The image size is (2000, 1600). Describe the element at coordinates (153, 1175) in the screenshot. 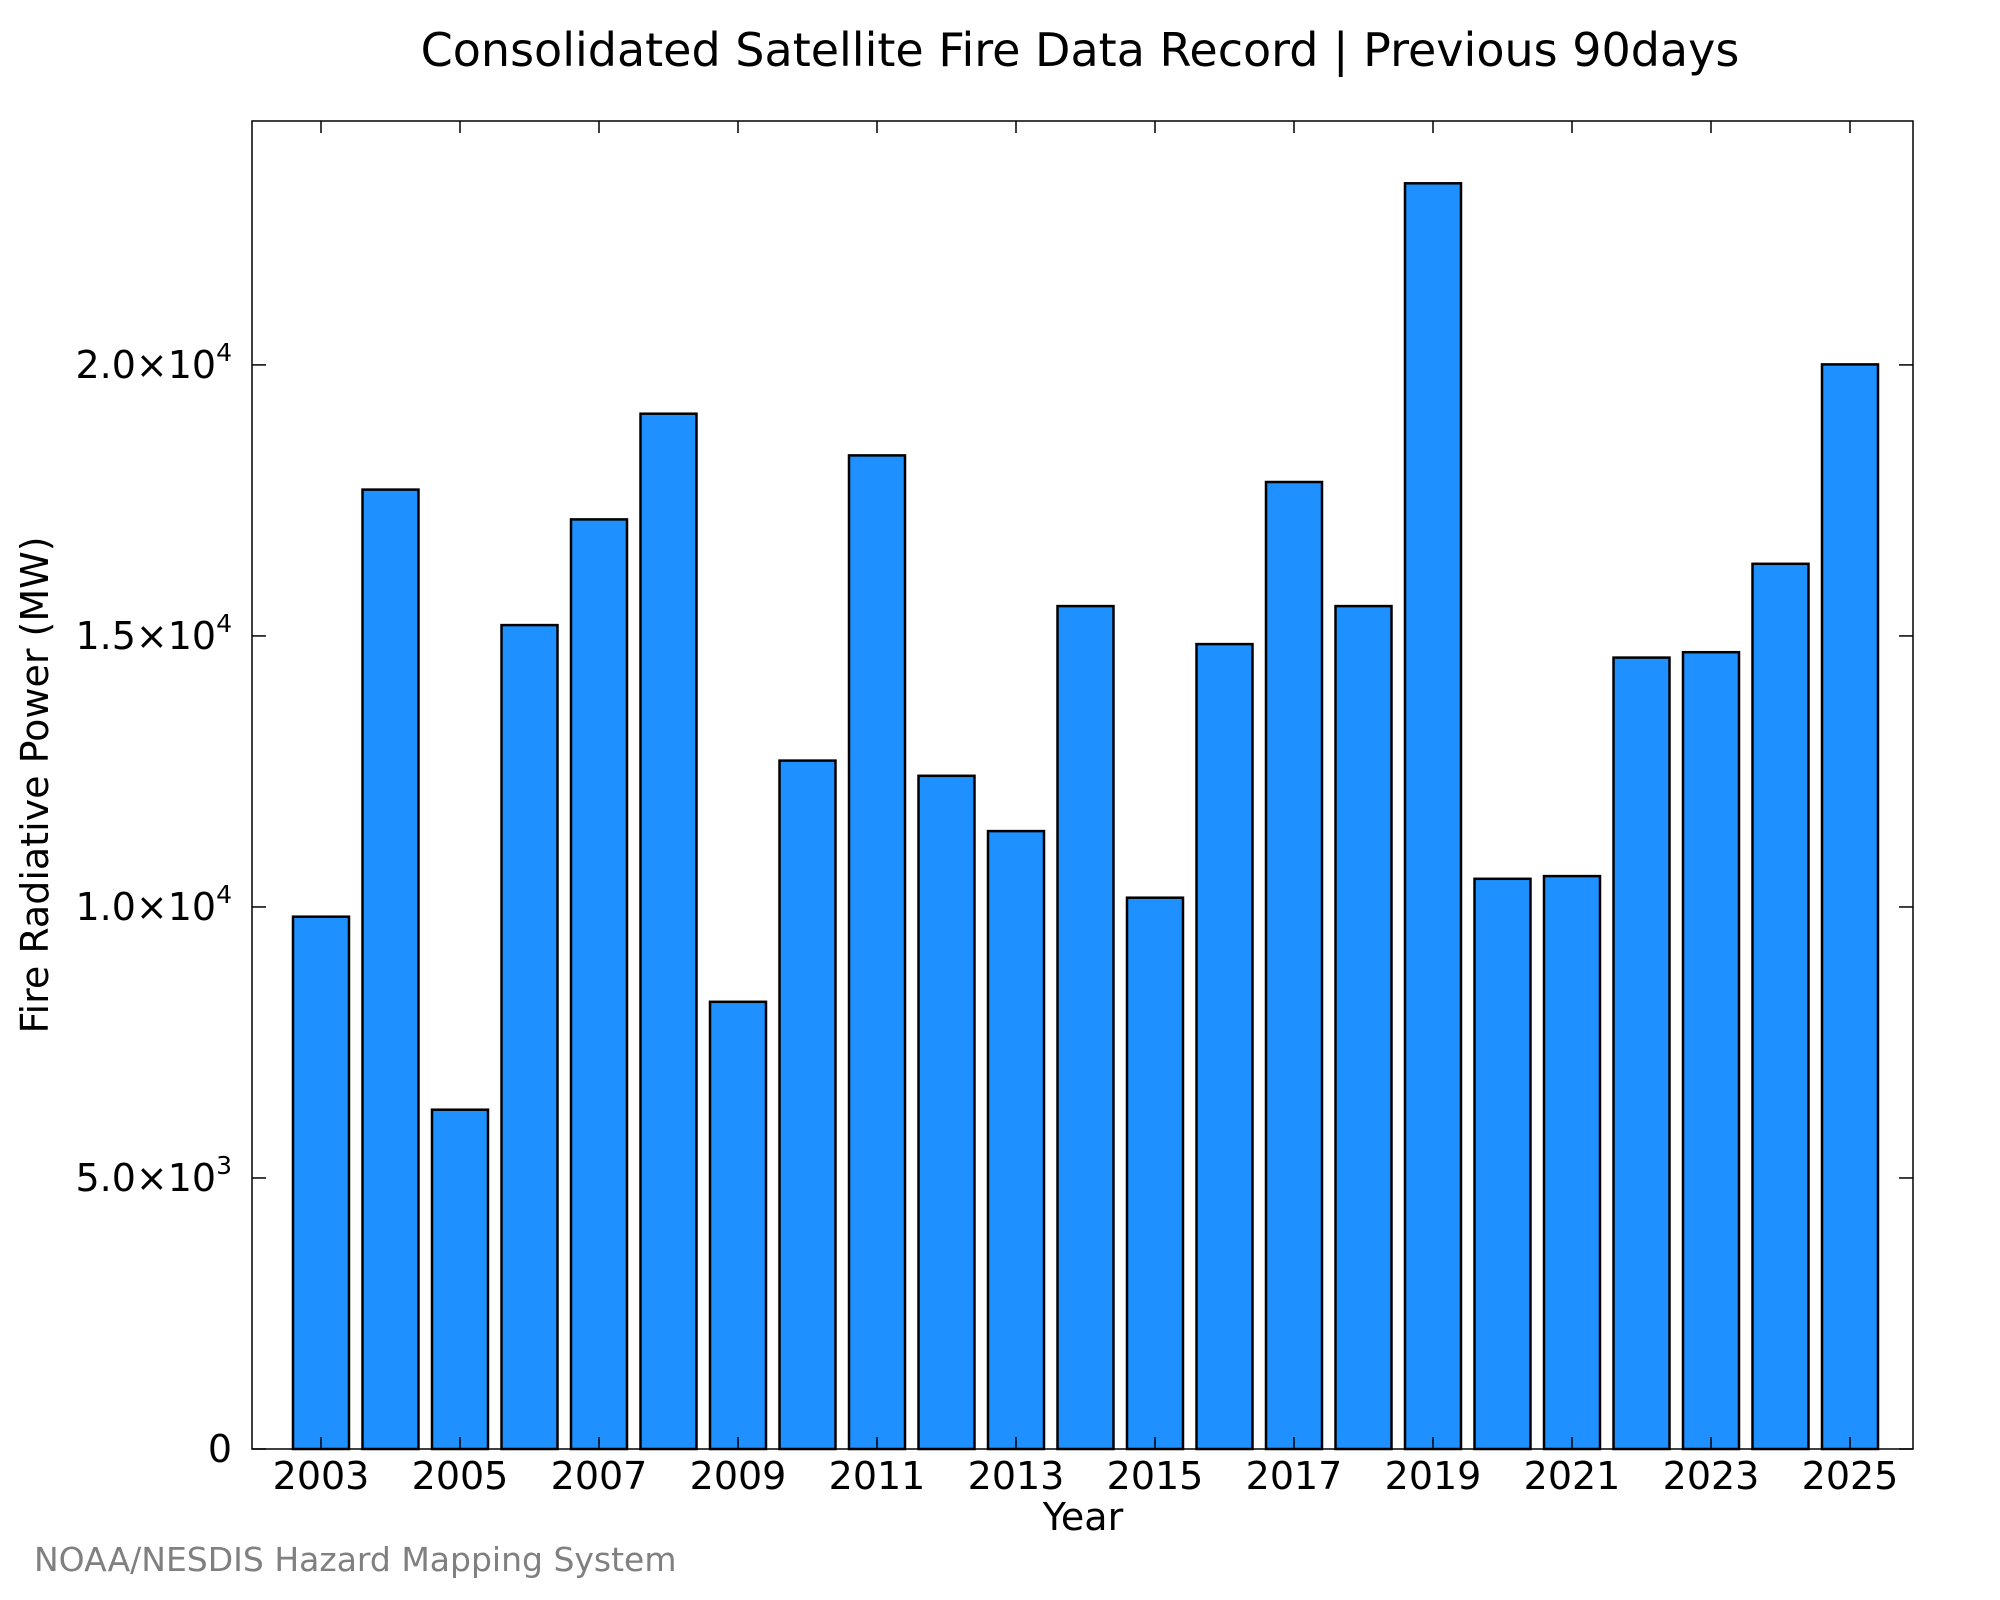

I see `y-tick-label: 5.0×10³` at that location.